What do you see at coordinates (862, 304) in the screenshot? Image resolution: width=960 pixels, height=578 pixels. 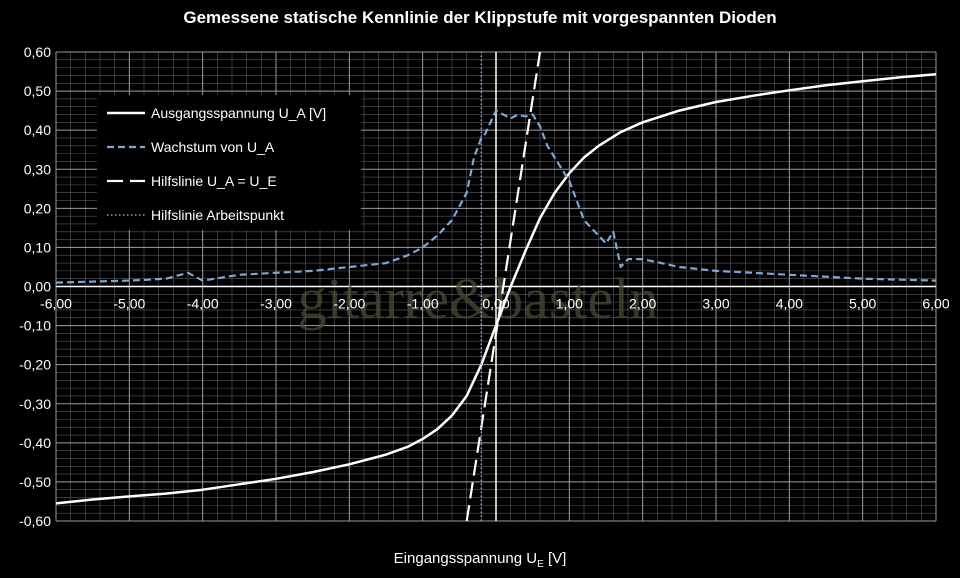 I see `x-tick-label: 5,00` at bounding box center [862, 304].